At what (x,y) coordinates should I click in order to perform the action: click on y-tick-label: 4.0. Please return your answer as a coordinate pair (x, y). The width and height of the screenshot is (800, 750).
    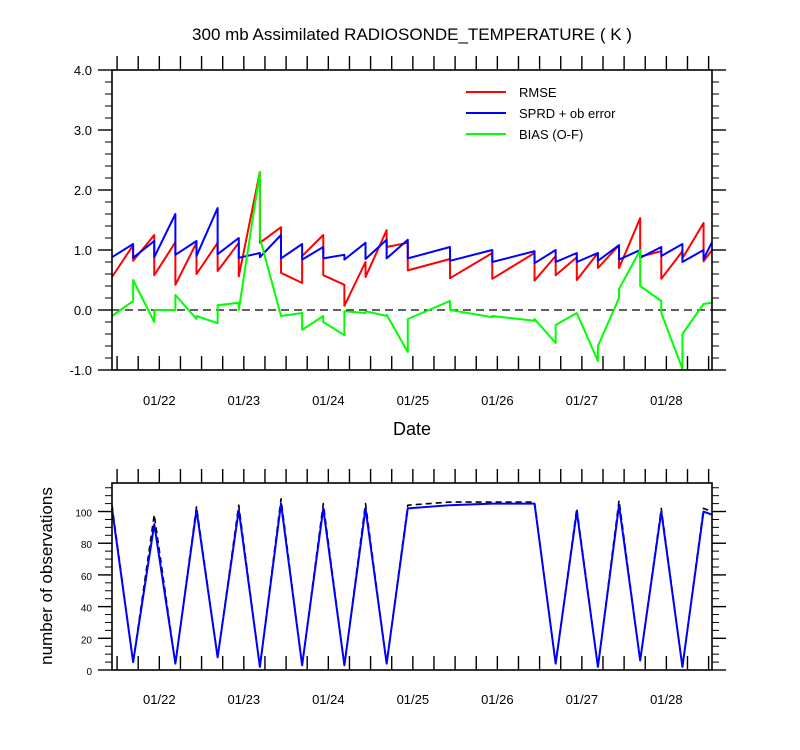
    Looking at the image, I should click on (83, 70).